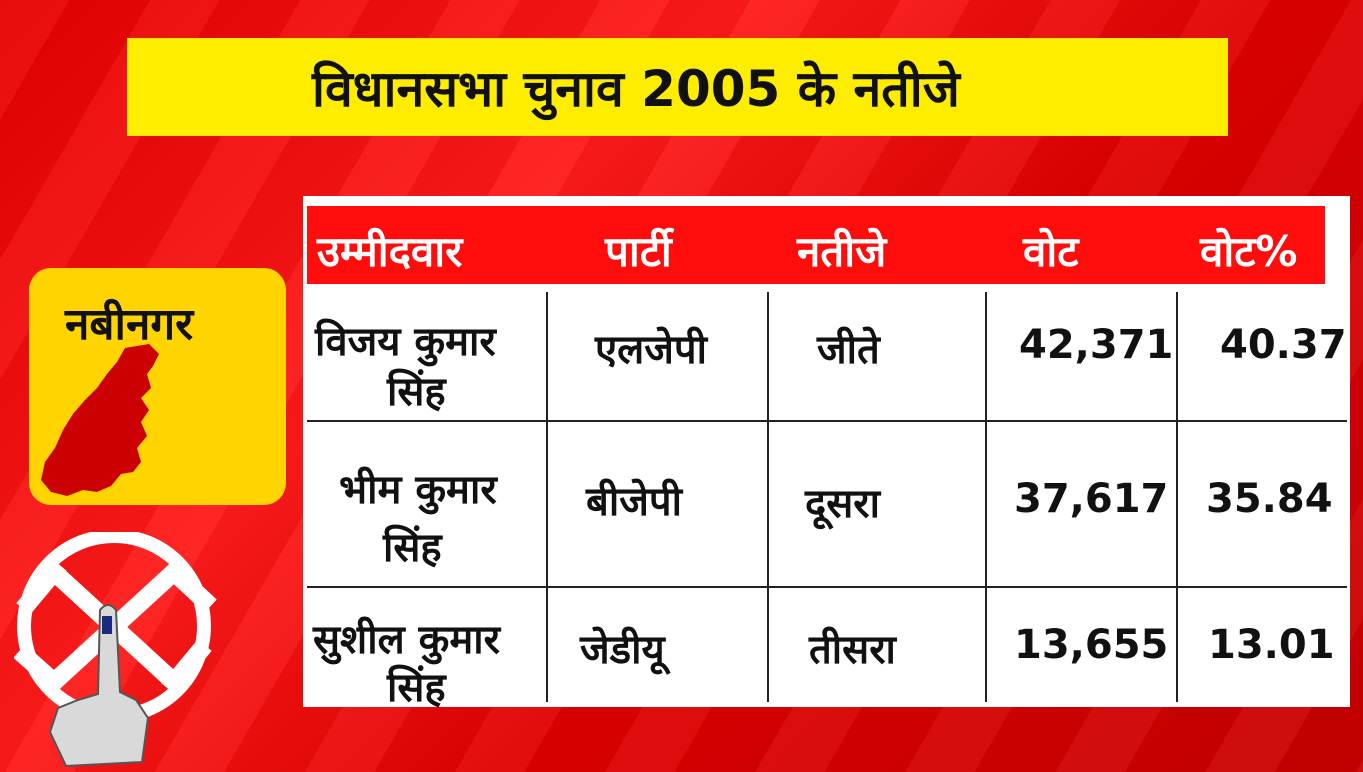 This screenshot has height=772, width=1363. I want to click on vote-percent-cell: 13.01, so click(1271, 645).